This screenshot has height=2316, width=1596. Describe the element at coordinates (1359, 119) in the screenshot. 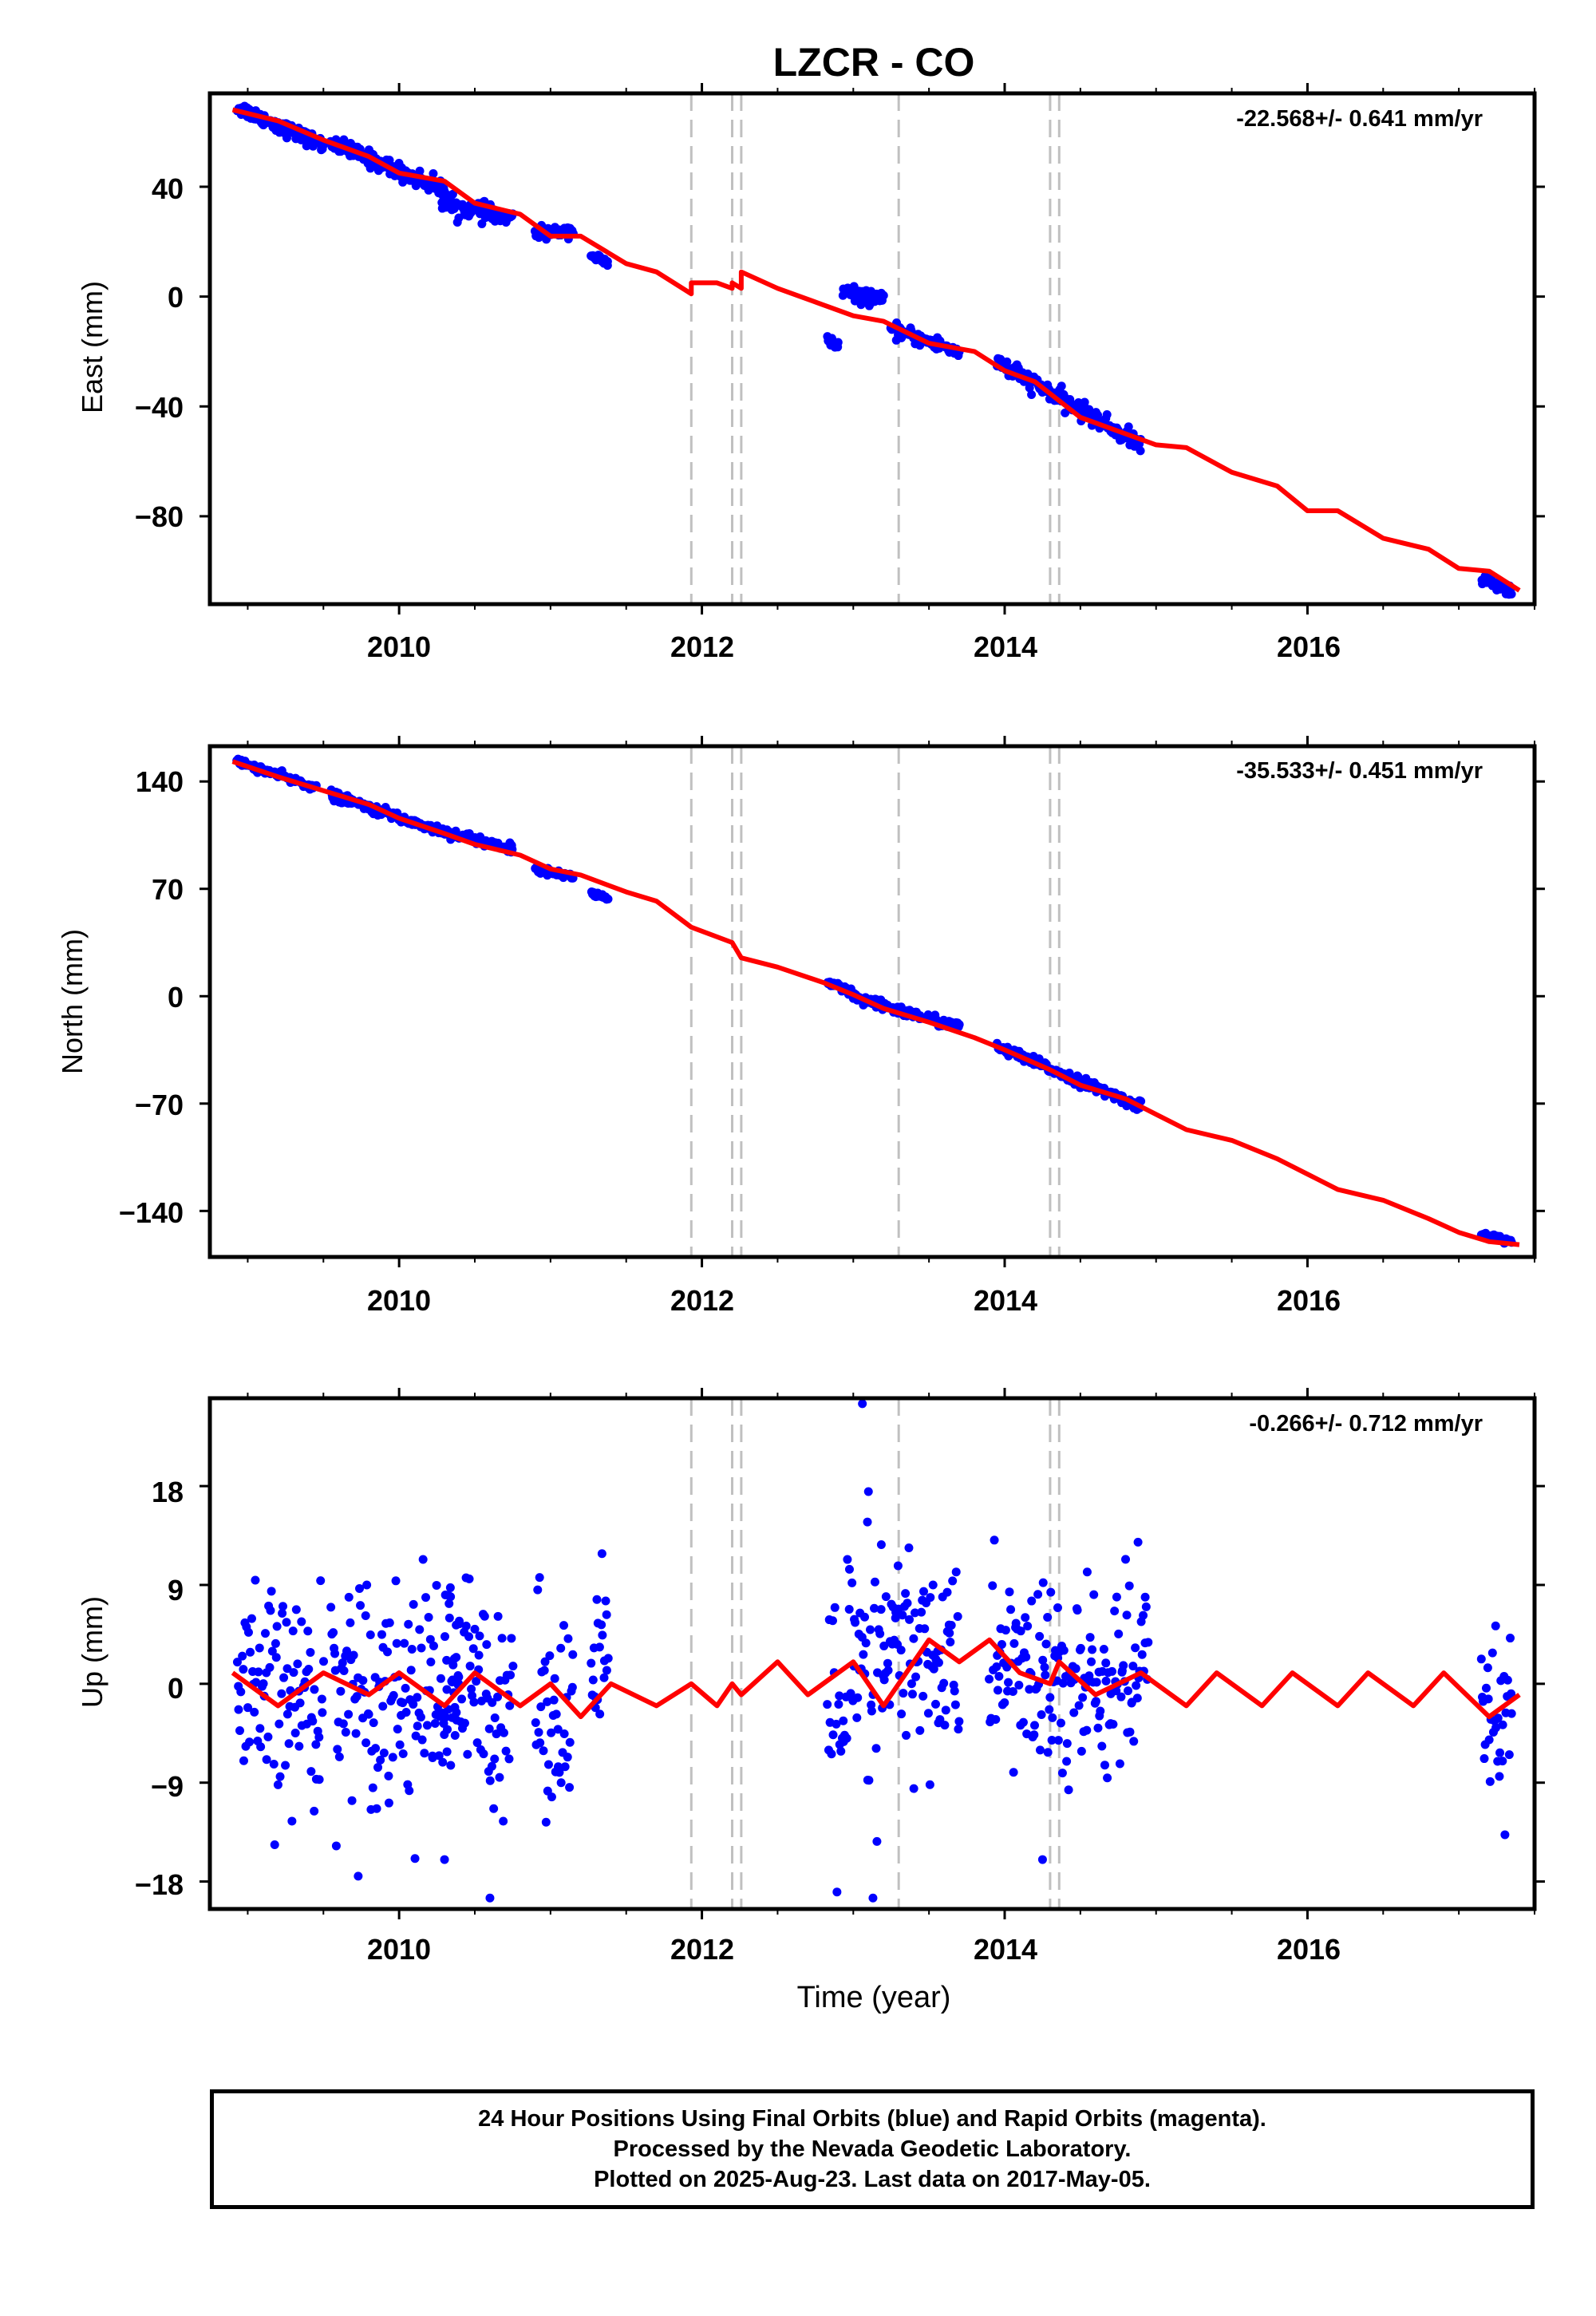

I see `rate-label-east: -22.568+/- 0.641 mm/yr` at that location.